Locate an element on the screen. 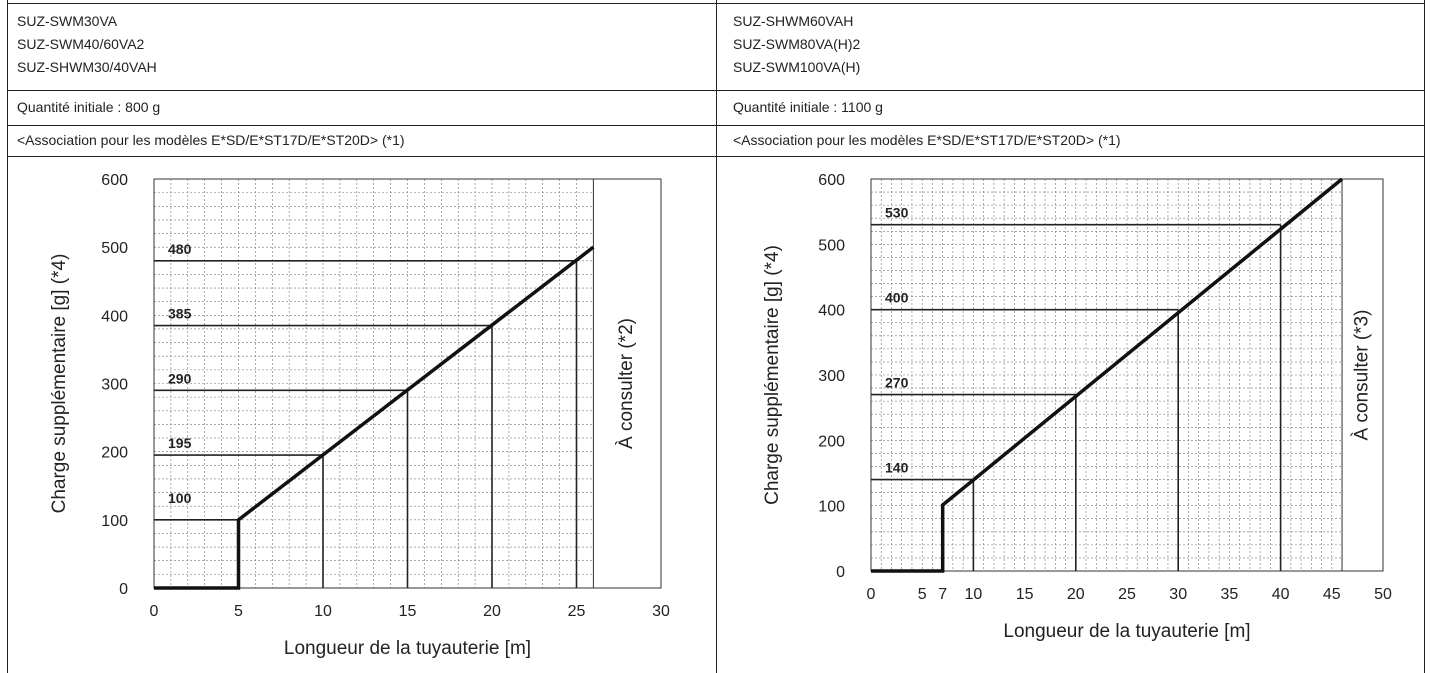 The image size is (1435, 673). table-border-right is located at coordinates (1424, 336).